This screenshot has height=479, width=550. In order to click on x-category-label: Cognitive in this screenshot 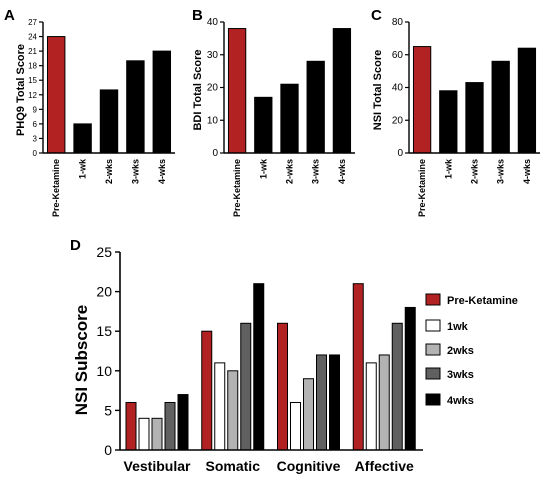, I will do `click(309, 466)`.